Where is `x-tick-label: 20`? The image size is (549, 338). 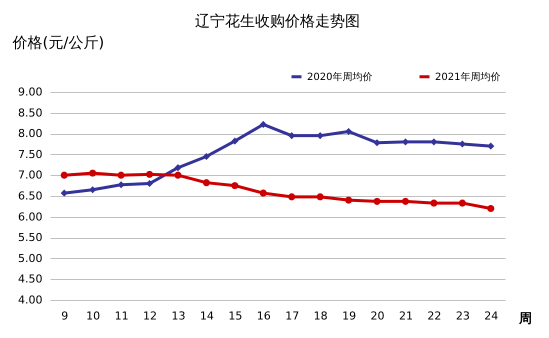 x-tick-label: 20 is located at coordinates (377, 316).